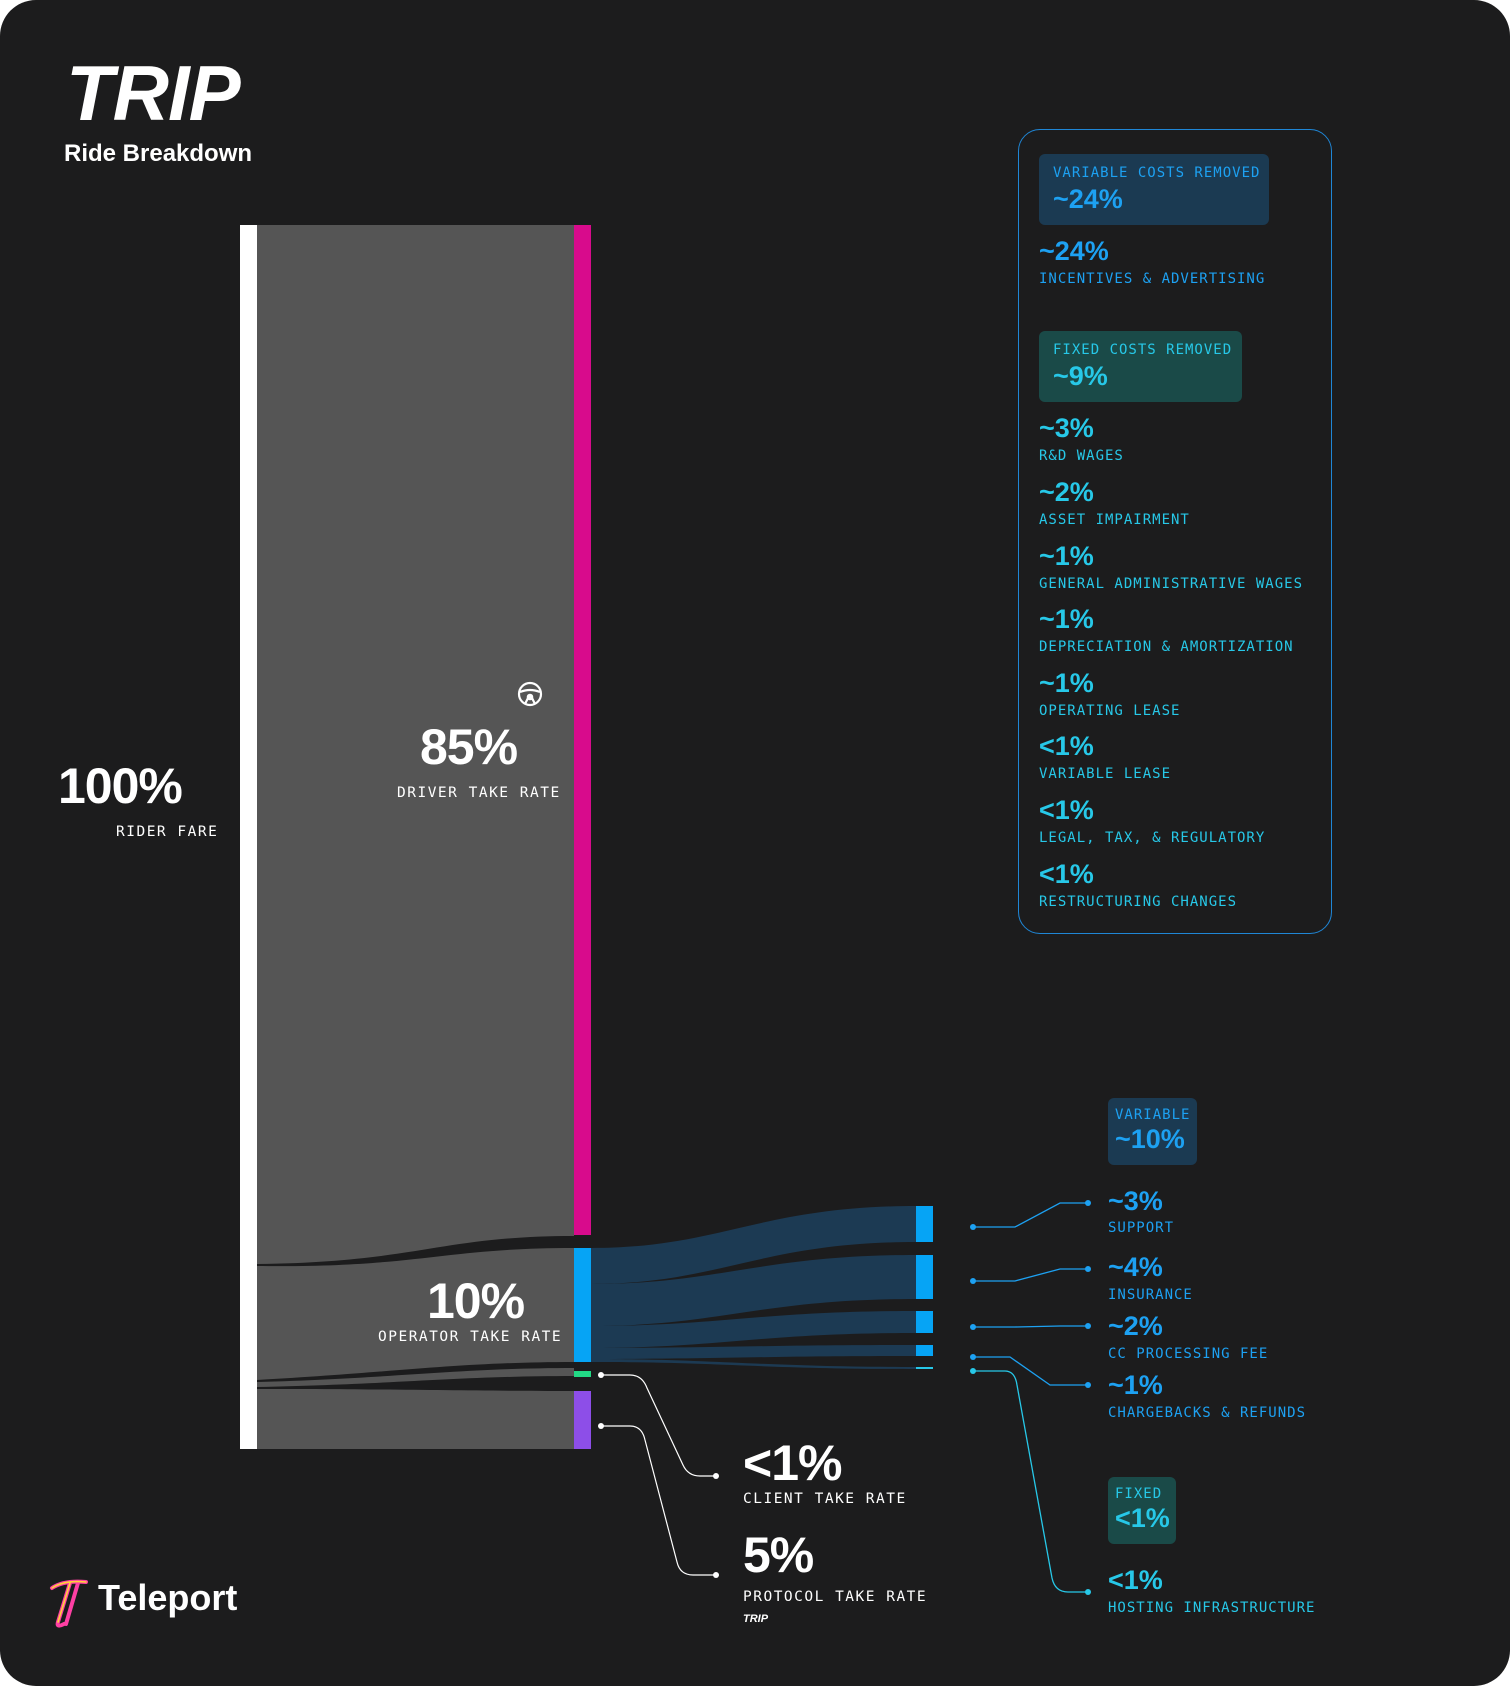 The width and height of the screenshot is (1510, 1686). Describe the element at coordinates (1138, 902) in the screenshot. I see `fixed-item-label: RESTRUCTURING CHANGES` at that location.